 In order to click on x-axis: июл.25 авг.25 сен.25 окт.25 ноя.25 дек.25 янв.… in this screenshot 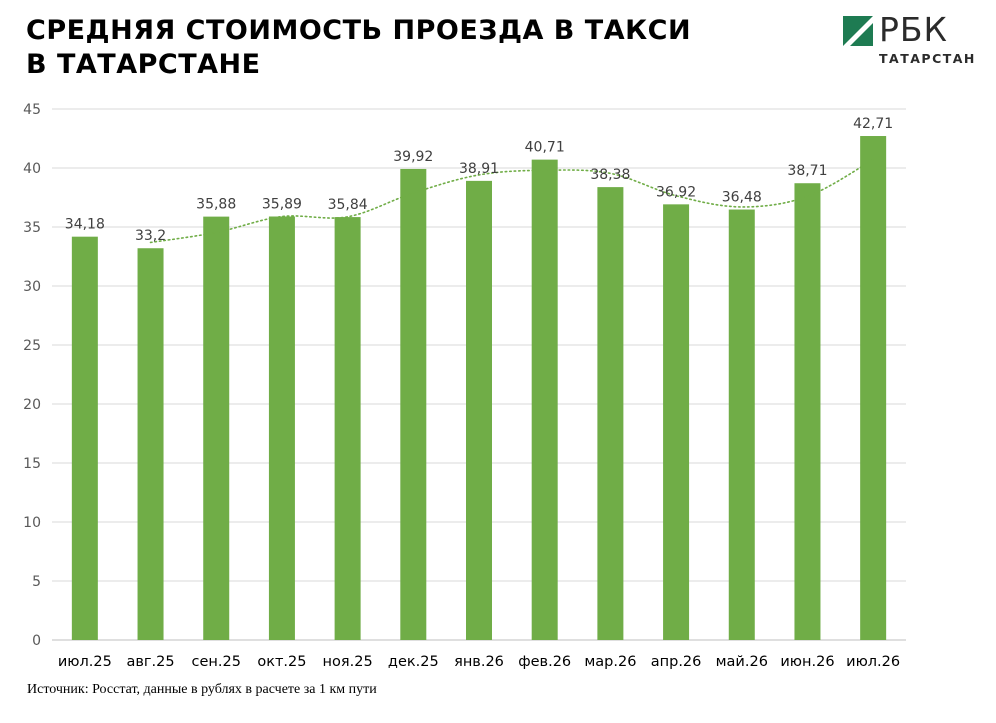, I will do `click(479, 662)`.